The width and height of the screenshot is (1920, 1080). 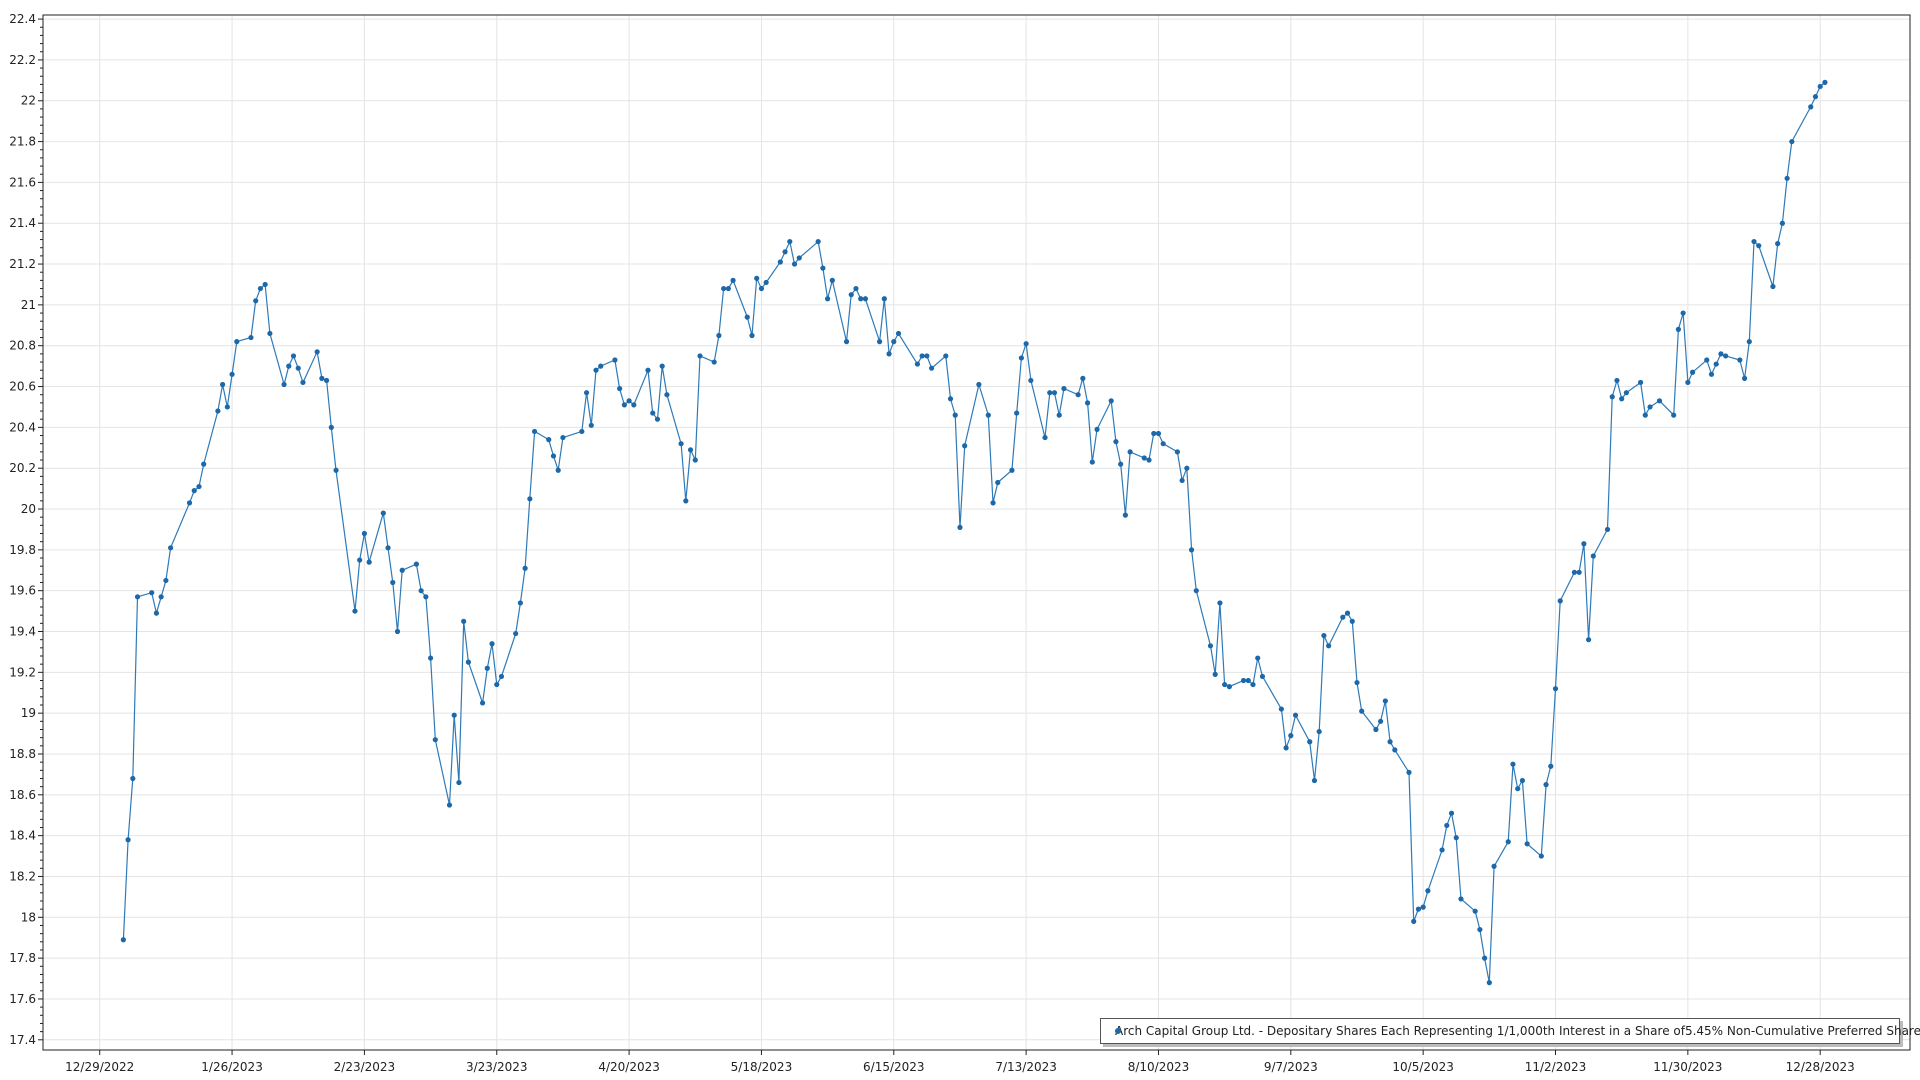 What do you see at coordinates (22, 999) in the screenshot?
I see `y-tick-label: 17.6` at bounding box center [22, 999].